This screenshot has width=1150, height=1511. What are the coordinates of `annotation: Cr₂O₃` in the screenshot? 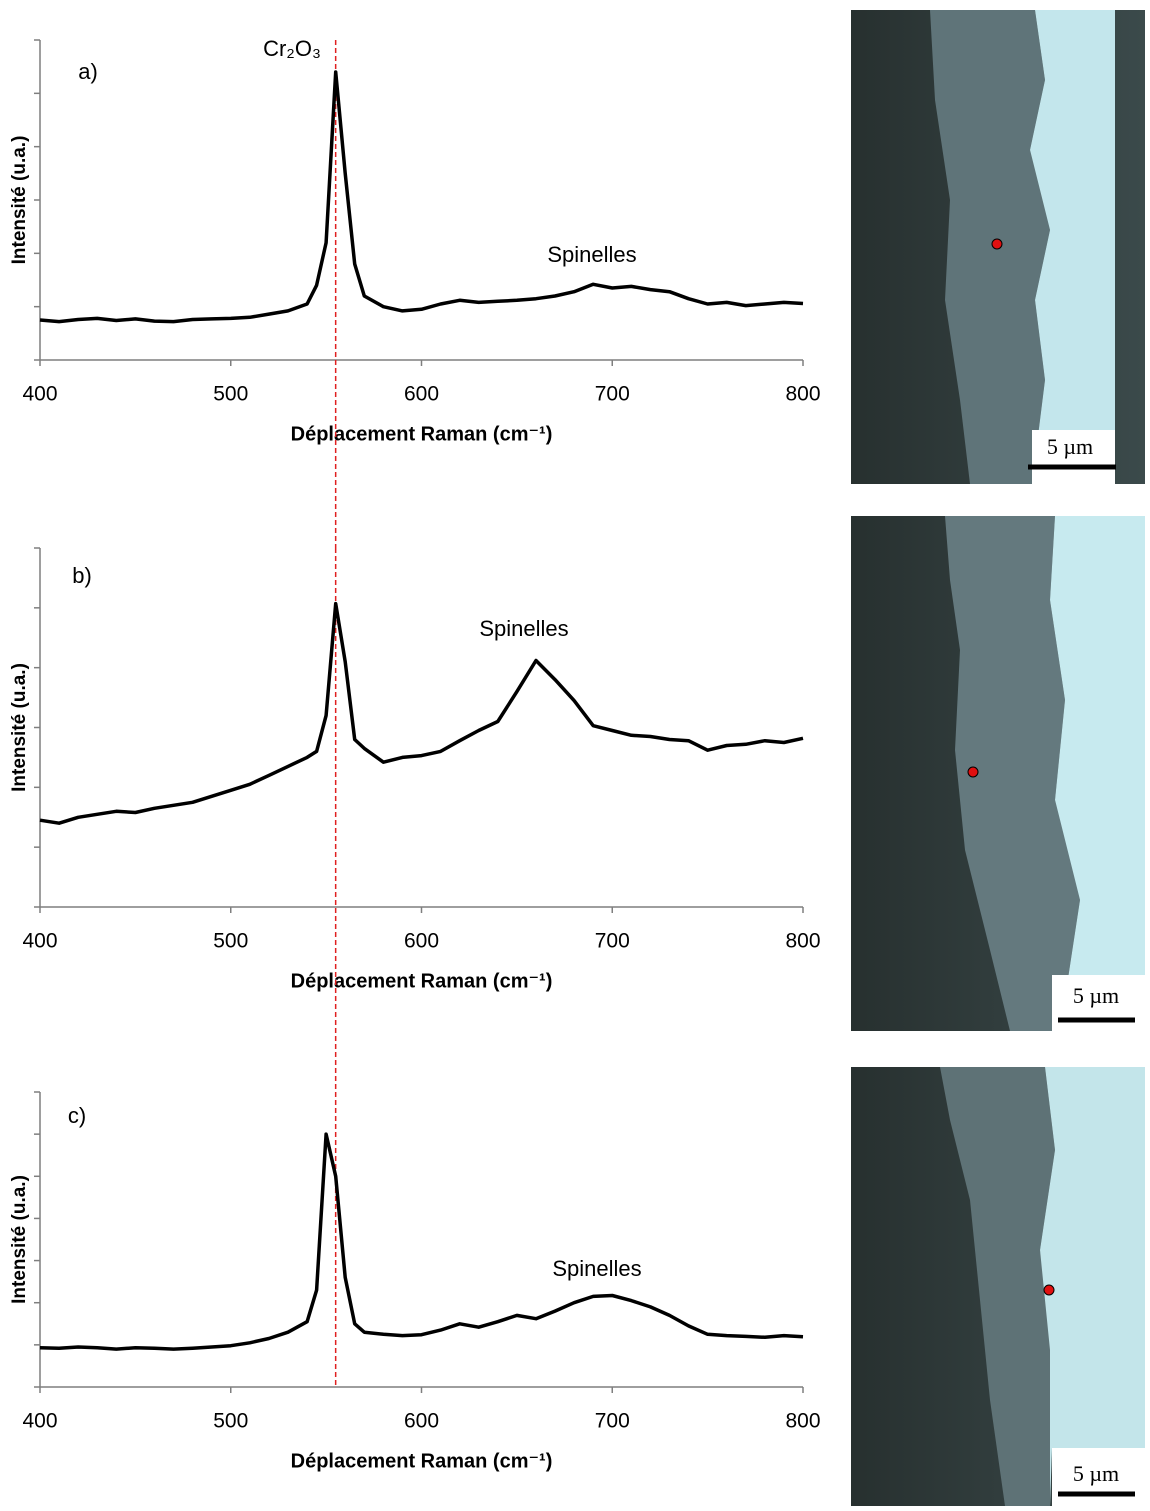 It's located at (292, 48).